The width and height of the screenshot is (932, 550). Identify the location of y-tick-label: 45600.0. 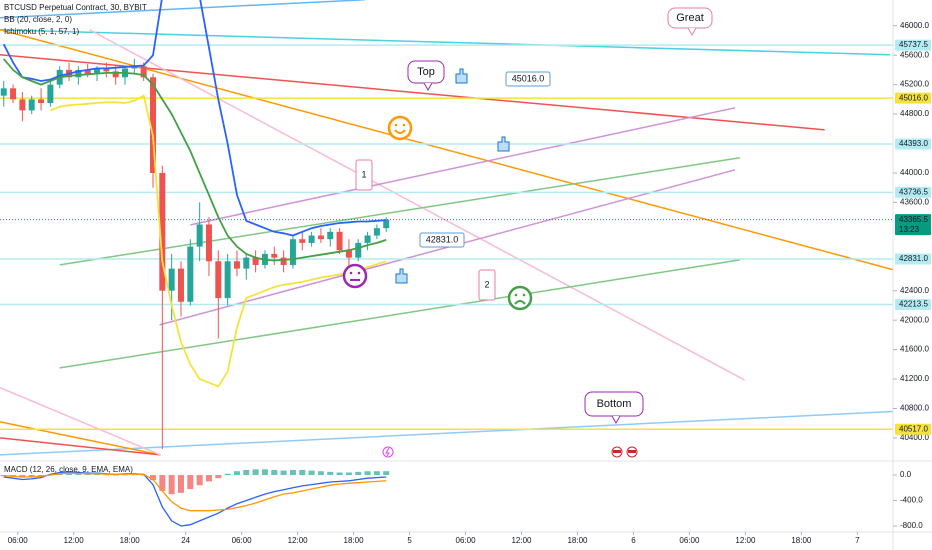
(914, 54).